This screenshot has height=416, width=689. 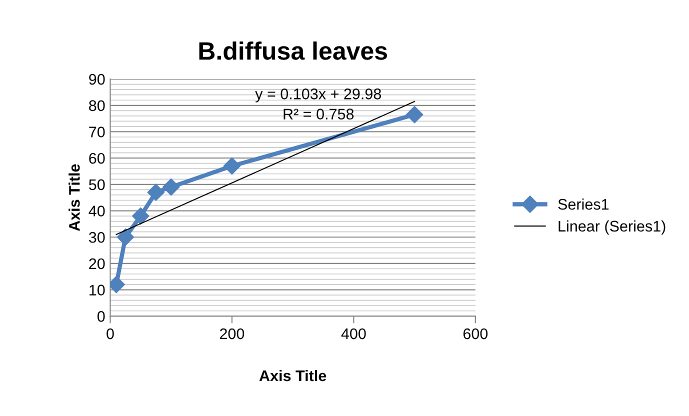 What do you see at coordinates (97, 290) in the screenshot?
I see `y-tick-label: 10` at bounding box center [97, 290].